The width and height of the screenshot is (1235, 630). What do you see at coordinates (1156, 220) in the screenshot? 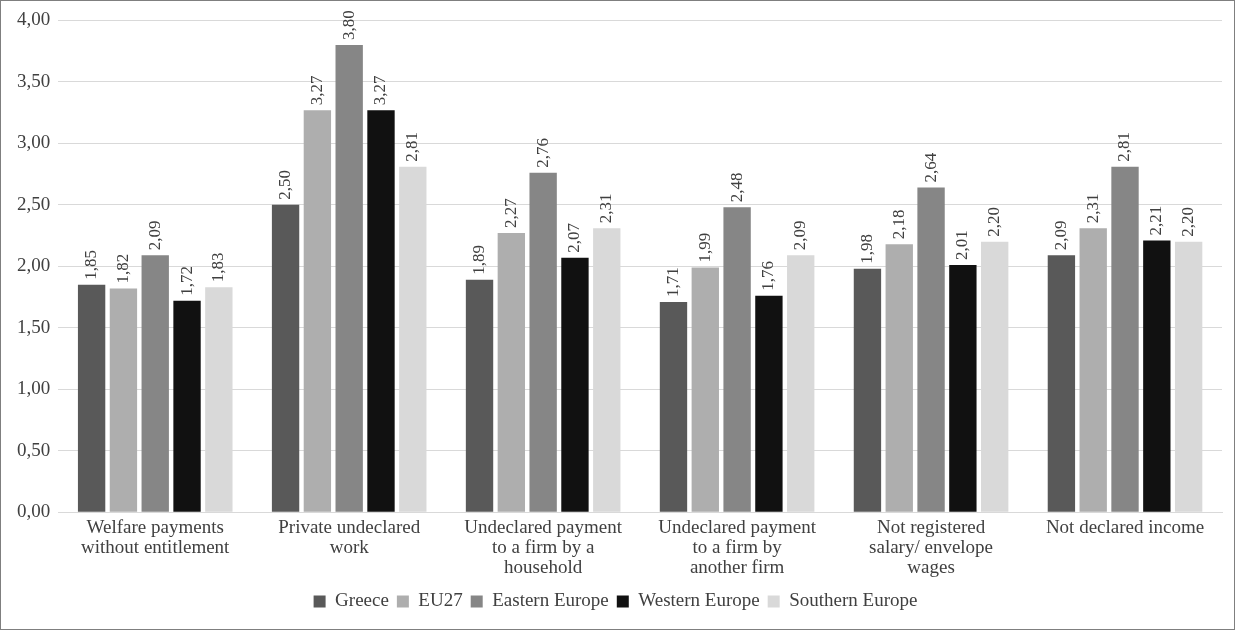
I see `data-label: 2,21` at bounding box center [1156, 220].